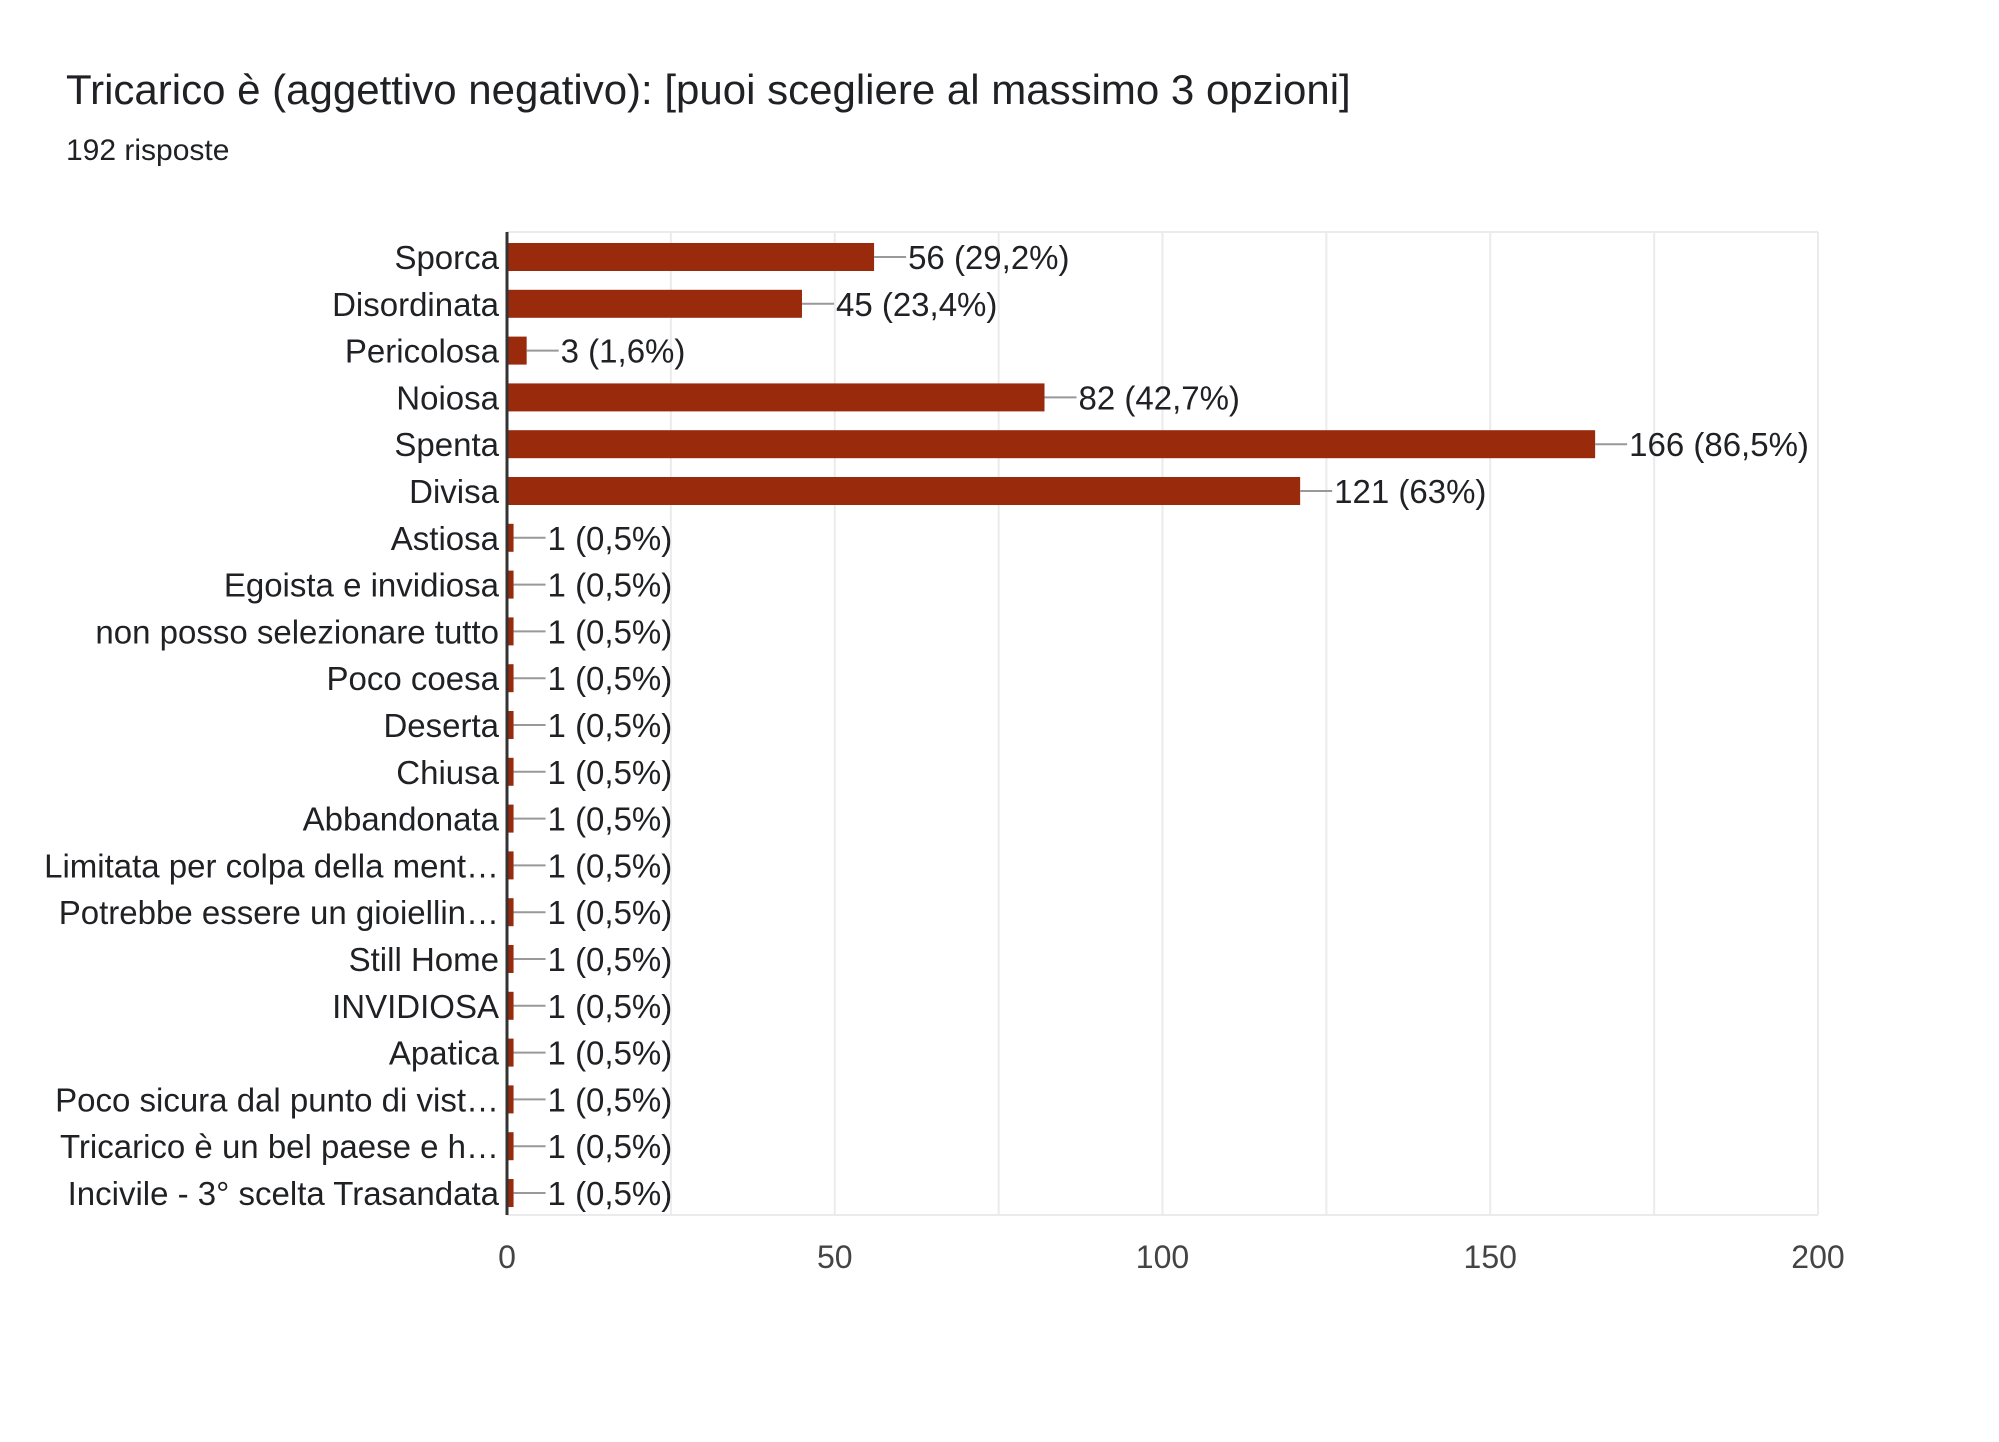 The width and height of the screenshot is (1999, 1442). Describe the element at coordinates (916, 304) in the screenshot. I see `data-label: 45 (23,4%)` at that location.